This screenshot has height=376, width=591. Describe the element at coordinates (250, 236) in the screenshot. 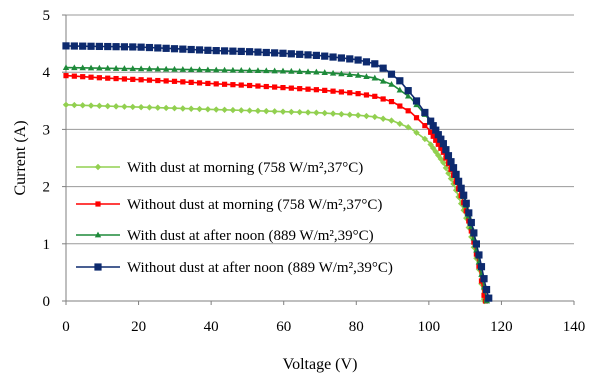

I see `legend-label: With dust at after noon (889 W/m²,39°C)` at that location.